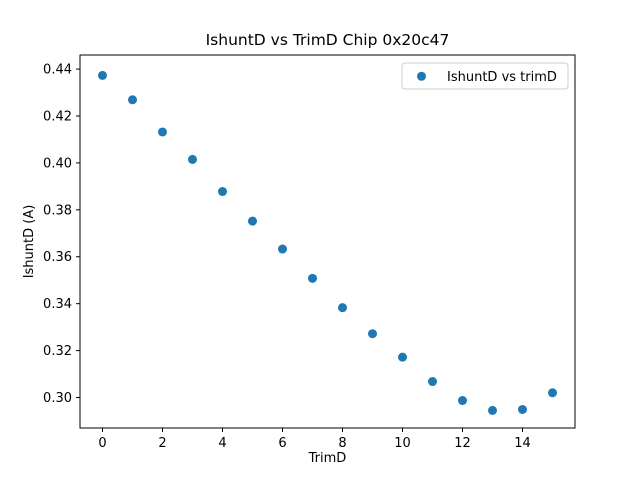 The height and width of the screenshot is (480, 640). Describe the element at coordinates (222, 443) in the screenshot. I see `x-tick-label: 4` at that location.